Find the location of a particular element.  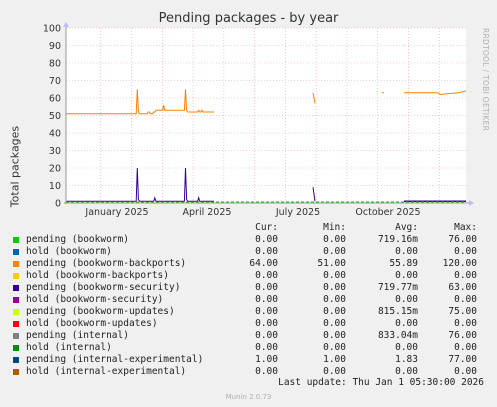

legend-header-cur: Cur: is located at coordinates (266, 227).